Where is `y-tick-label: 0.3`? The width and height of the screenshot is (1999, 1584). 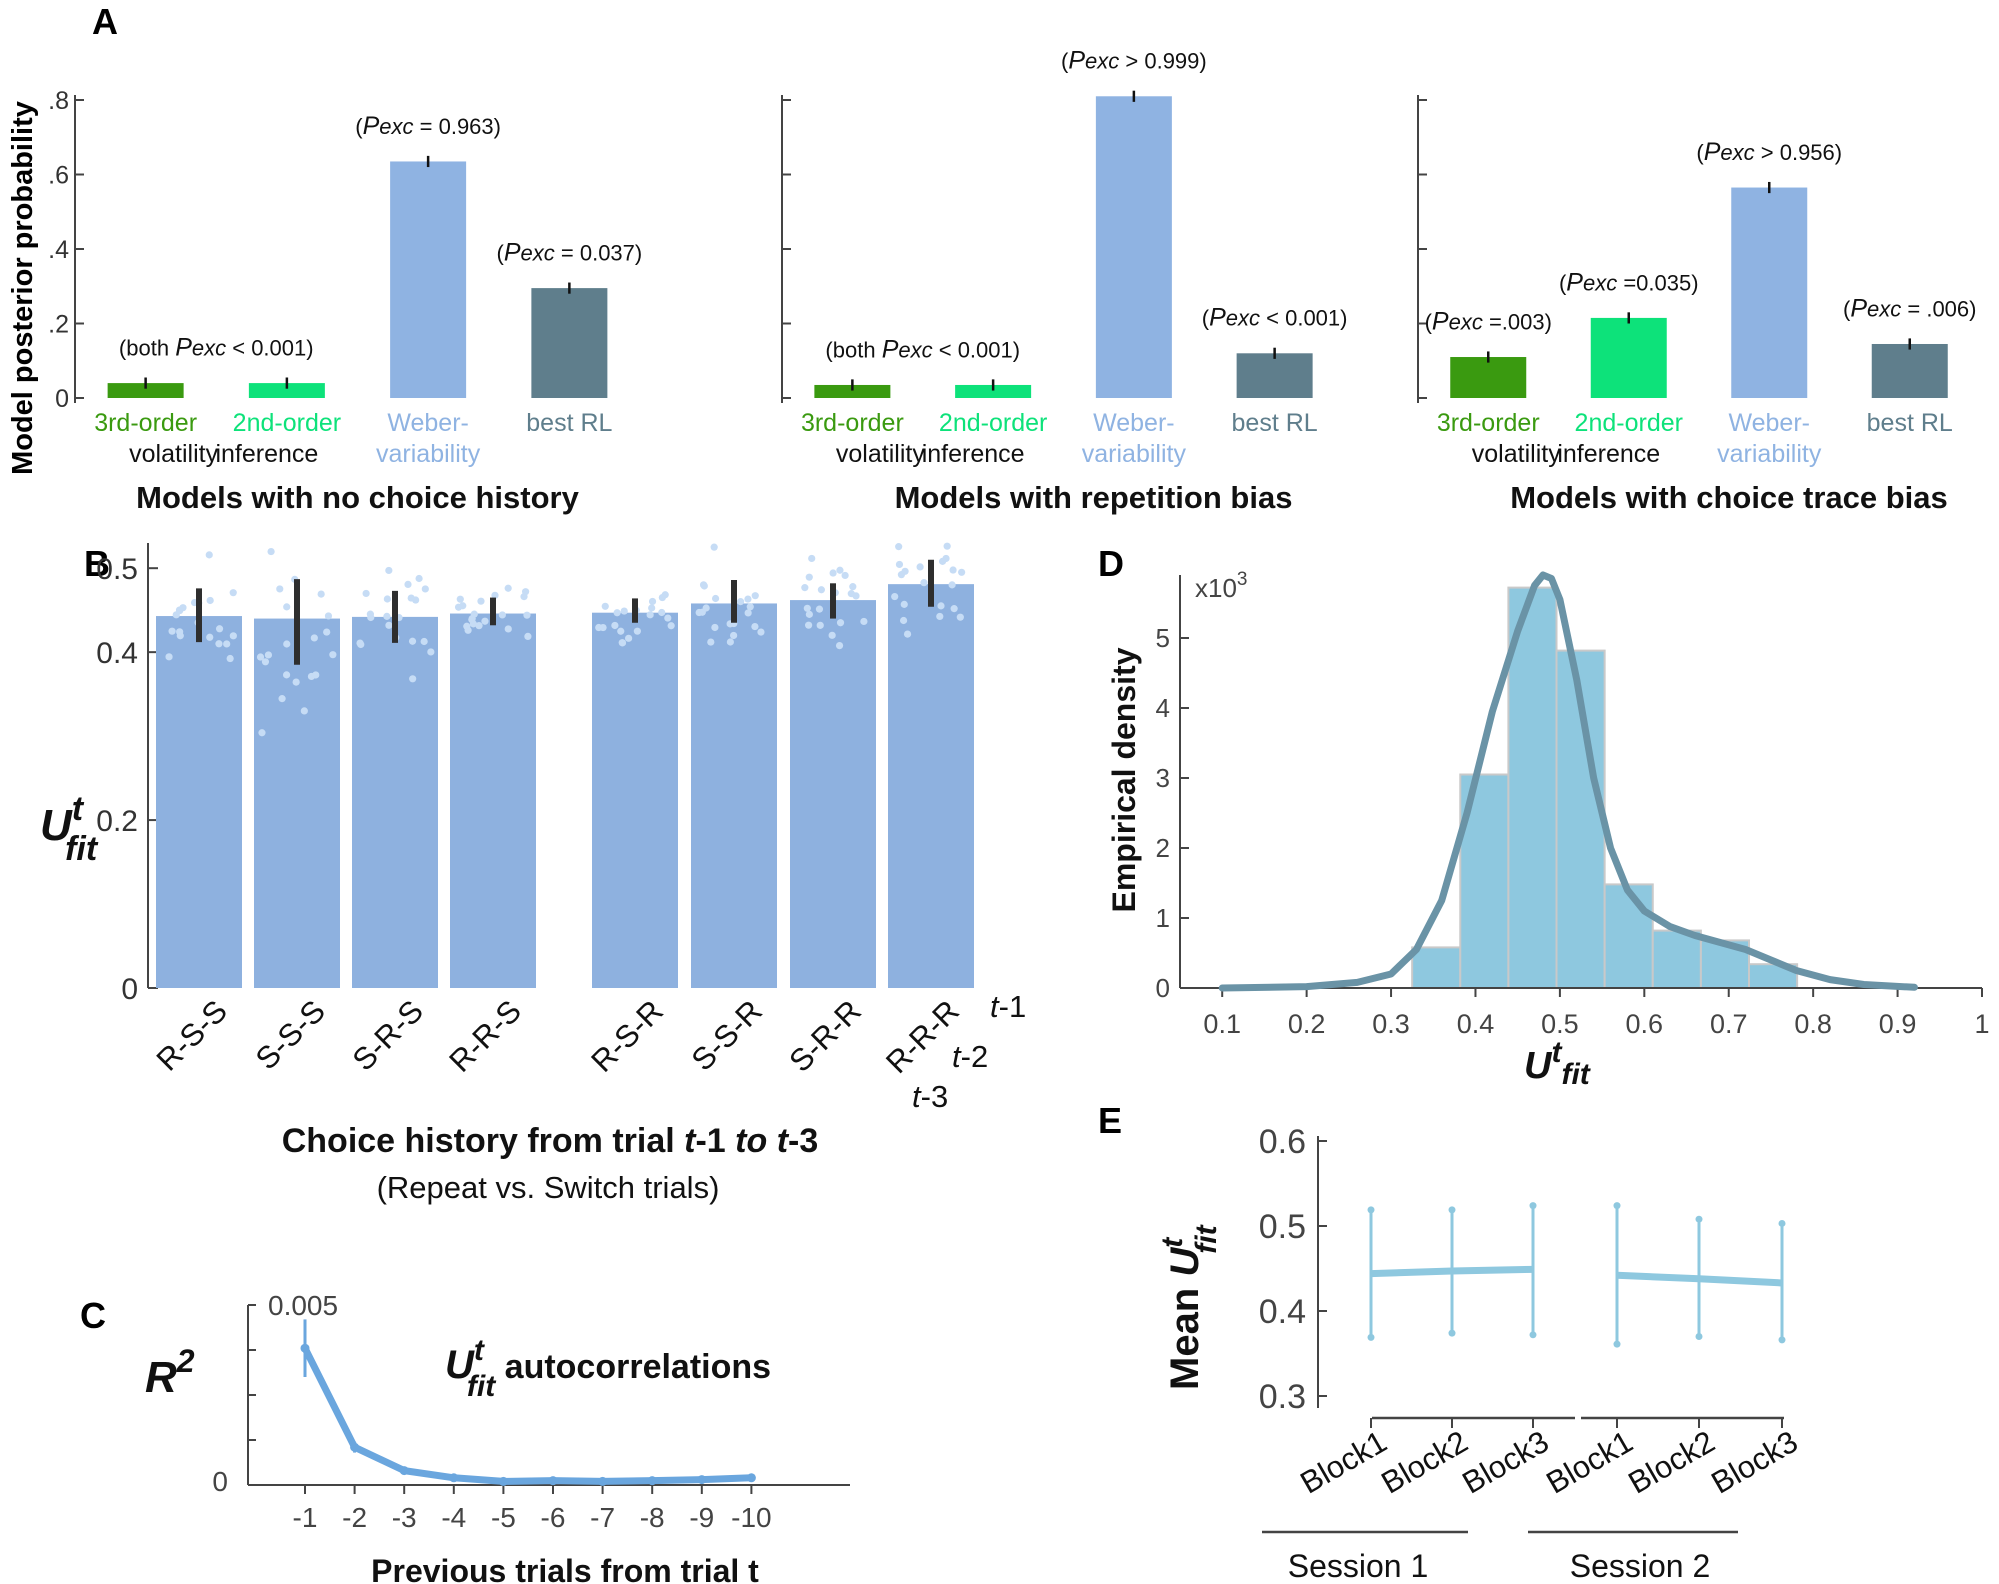
y-tick-label: 0.3 is located at coordinates (1282, 1397).